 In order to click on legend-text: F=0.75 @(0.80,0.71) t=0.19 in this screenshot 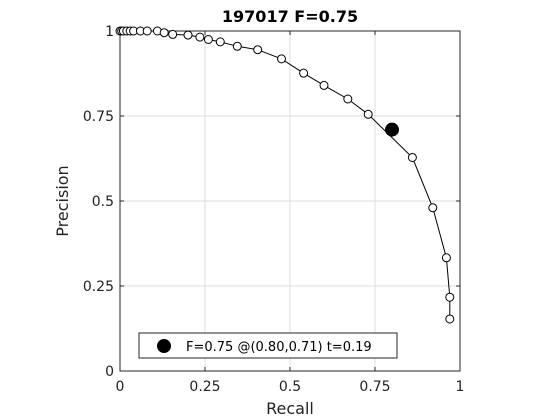, I will do `click(279, 347)`.